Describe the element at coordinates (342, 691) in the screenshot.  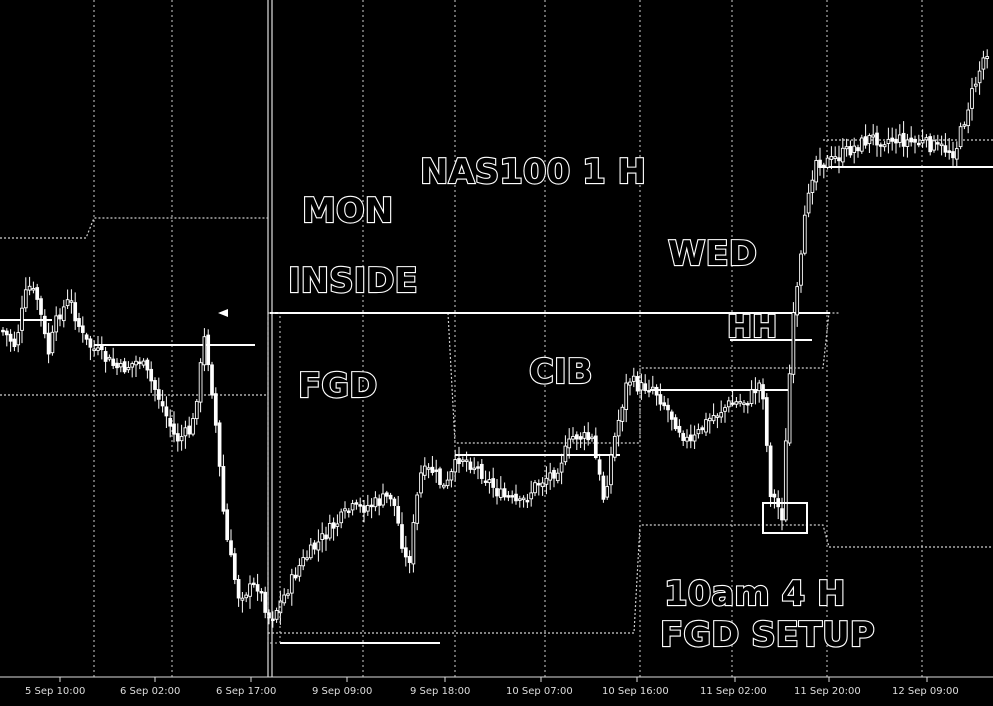
I see `x-tick-label: 9 Sep 09:00` at that location.